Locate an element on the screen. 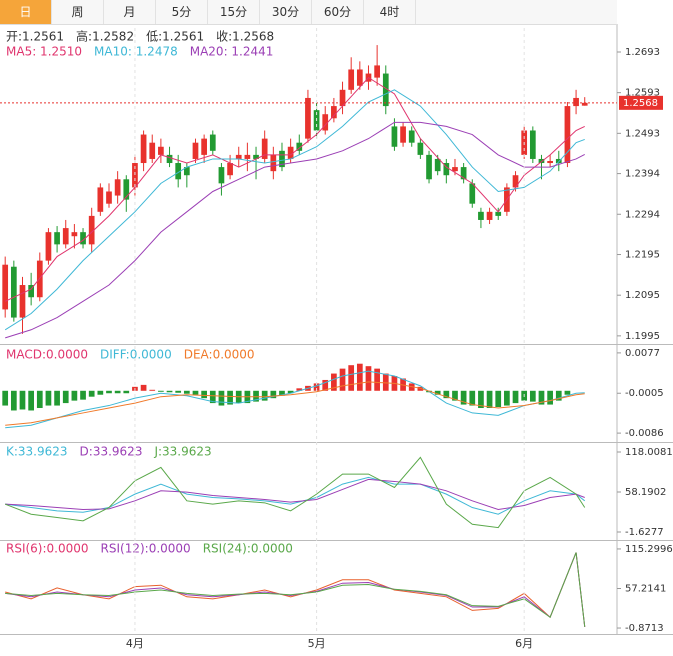 This screenshot has width=673, height=656. last-price-box is located at coordinates (641, 102).